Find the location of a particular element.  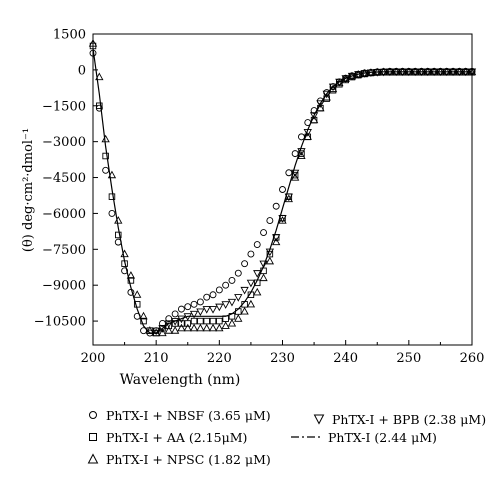

x-tick-label: 240 is located at coordinates (345, 358).